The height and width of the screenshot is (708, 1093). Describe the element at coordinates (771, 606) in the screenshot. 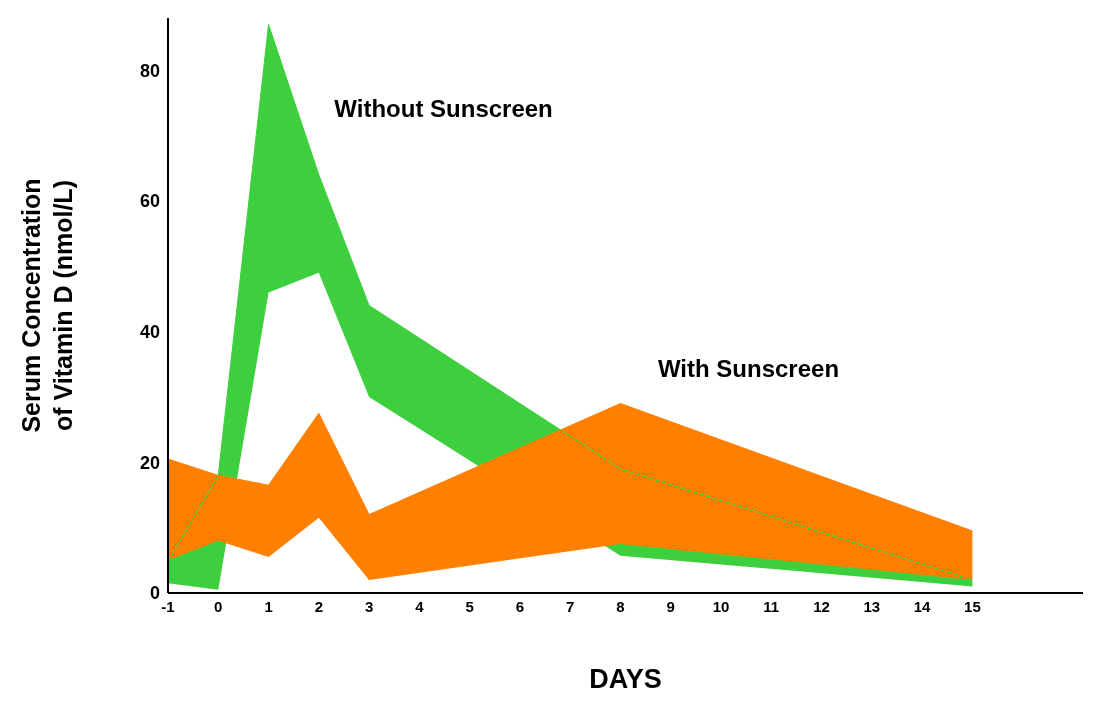

I see `x-tick-label: 11` at that location.